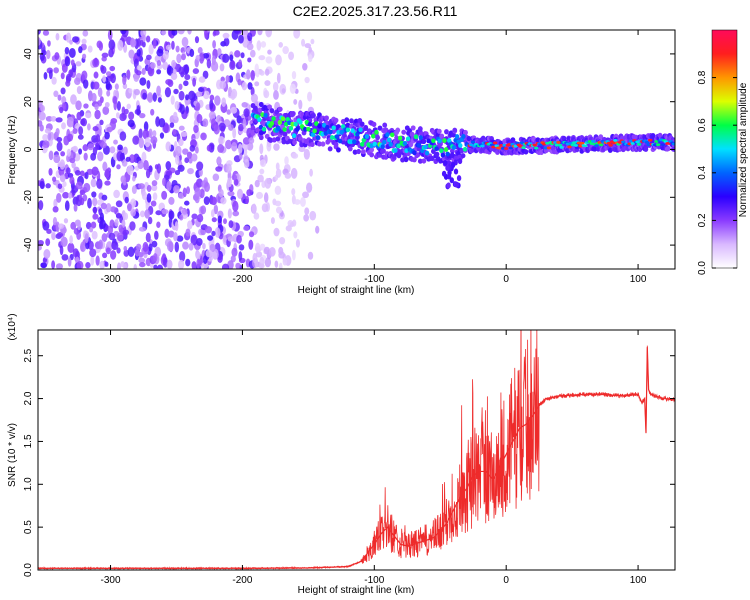  Describe the element at coordinates (28, 244) in the screenshot. I see `spectrogram-y-tick-label: -40` at that location.